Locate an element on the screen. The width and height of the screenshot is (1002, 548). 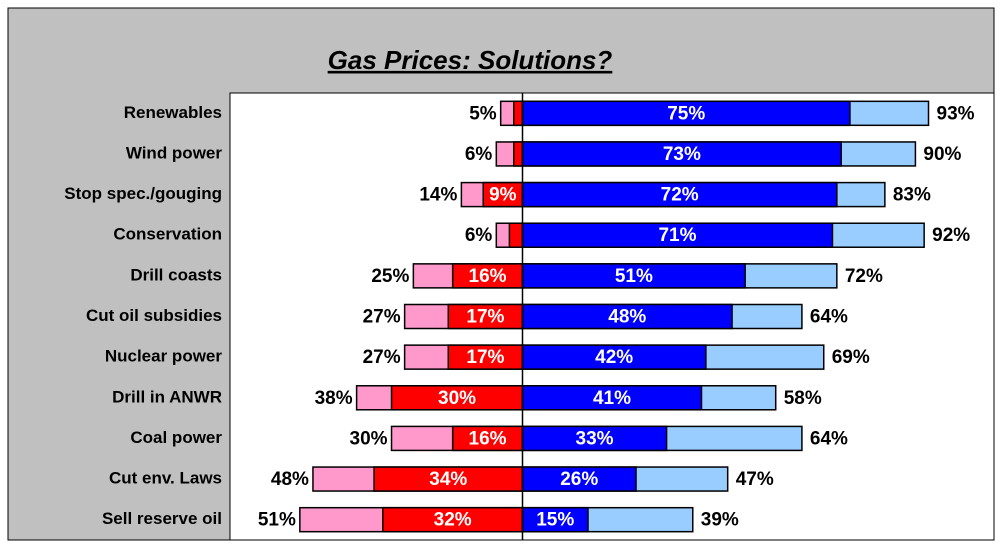
data-label: 9% is located at coordinates (503, 195).